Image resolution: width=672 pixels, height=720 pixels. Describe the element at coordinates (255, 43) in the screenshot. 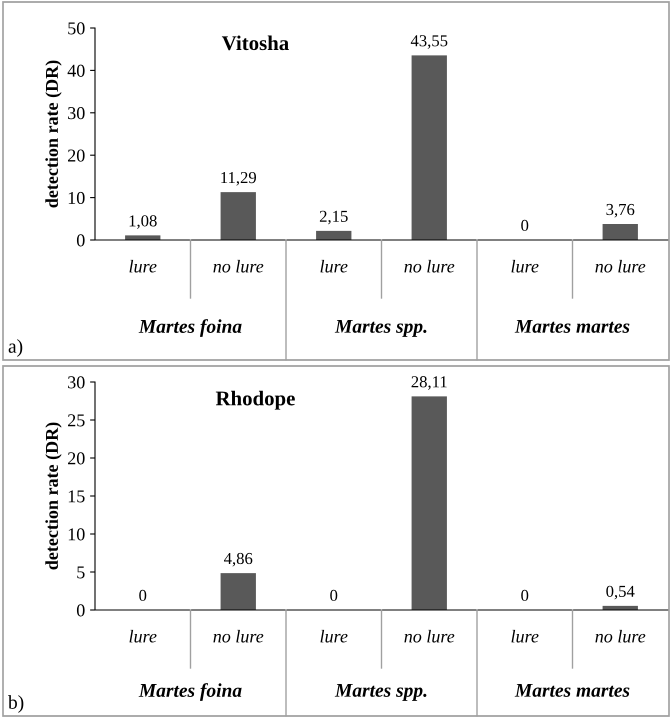

I see `chart-title: Vitosha` at that location.